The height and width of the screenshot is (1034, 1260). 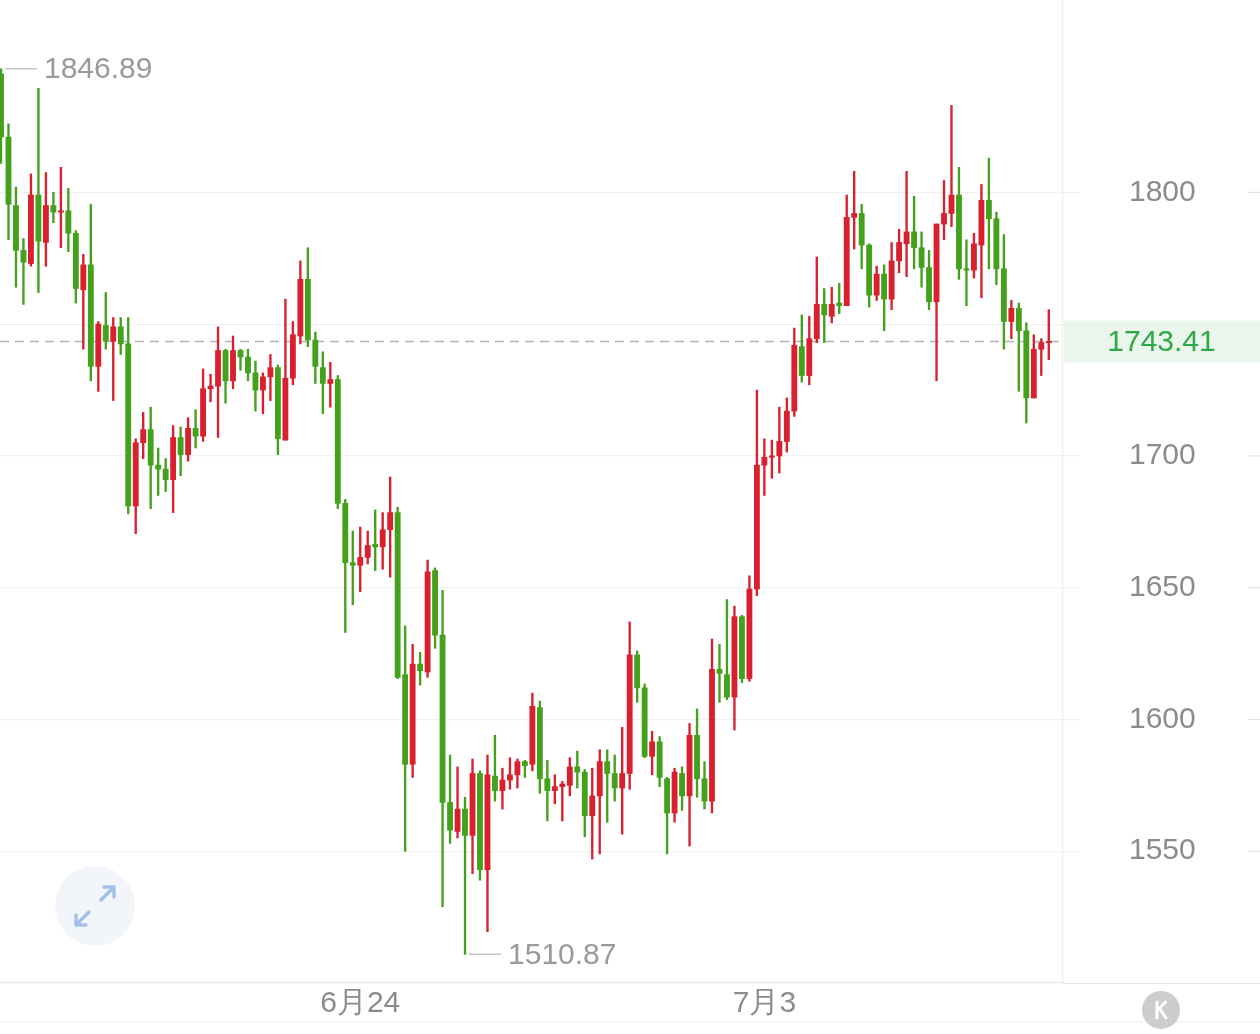 I want to click on y-tick-label: 1550, so click(x=1162, y=849).